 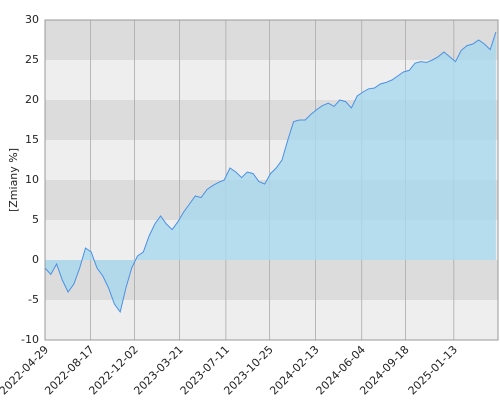 What do you see at coordinates (32, 59) in the screenshot?
I see `y-tick-label: 25` at bounding box center [32, 59].